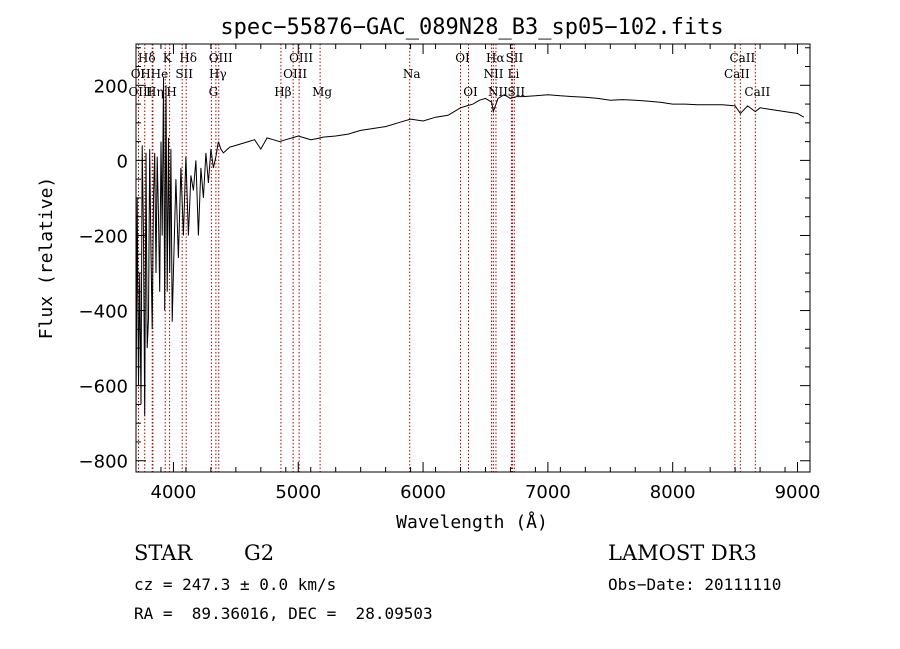  What do you see at coordinates (103, 236) in the screenshot?
I see `y-tick-label: −200` at bounding box center [103, 236].